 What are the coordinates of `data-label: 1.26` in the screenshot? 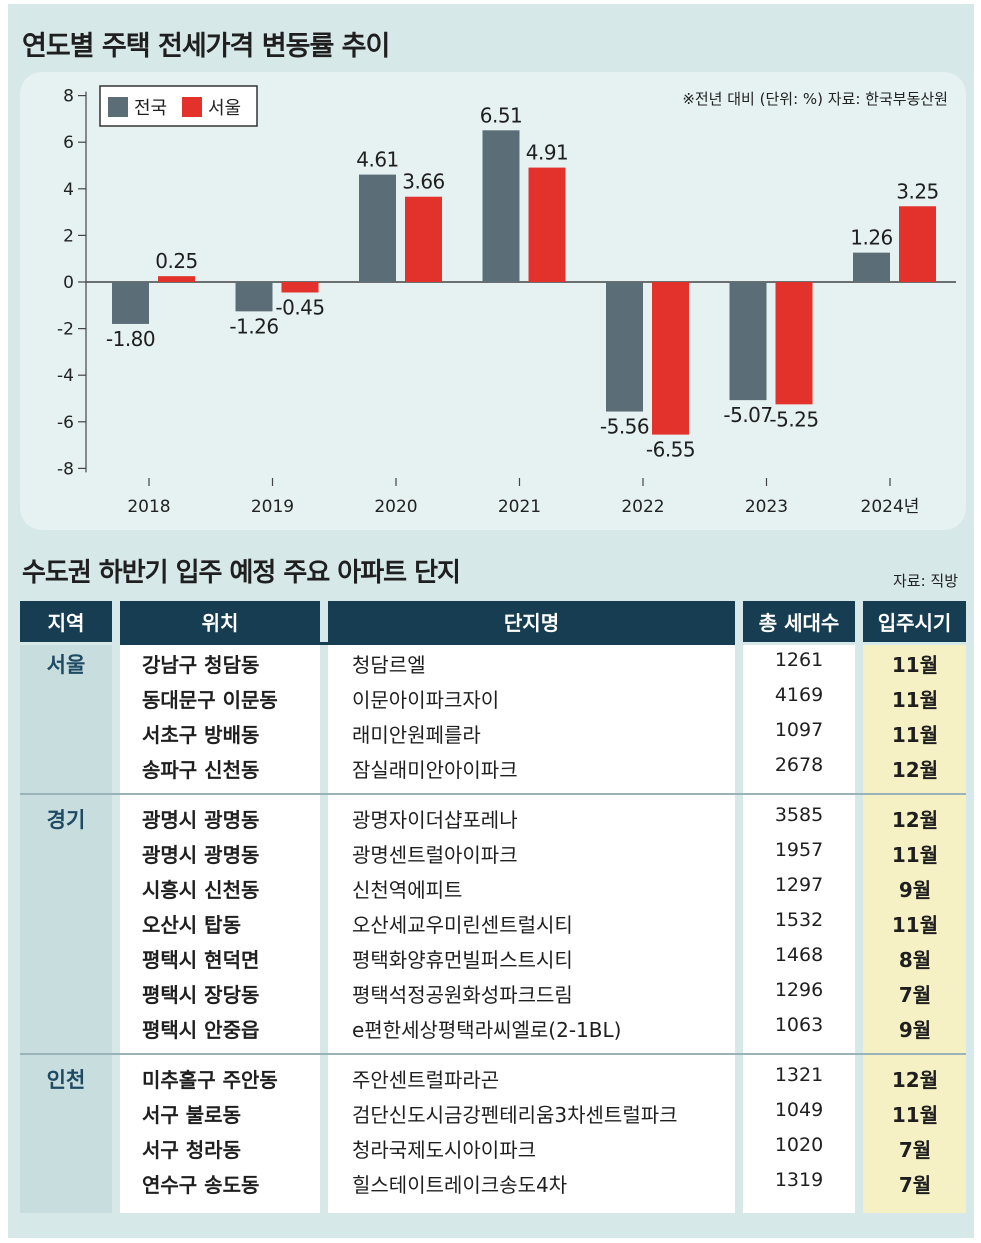 It's located at (871, 238).